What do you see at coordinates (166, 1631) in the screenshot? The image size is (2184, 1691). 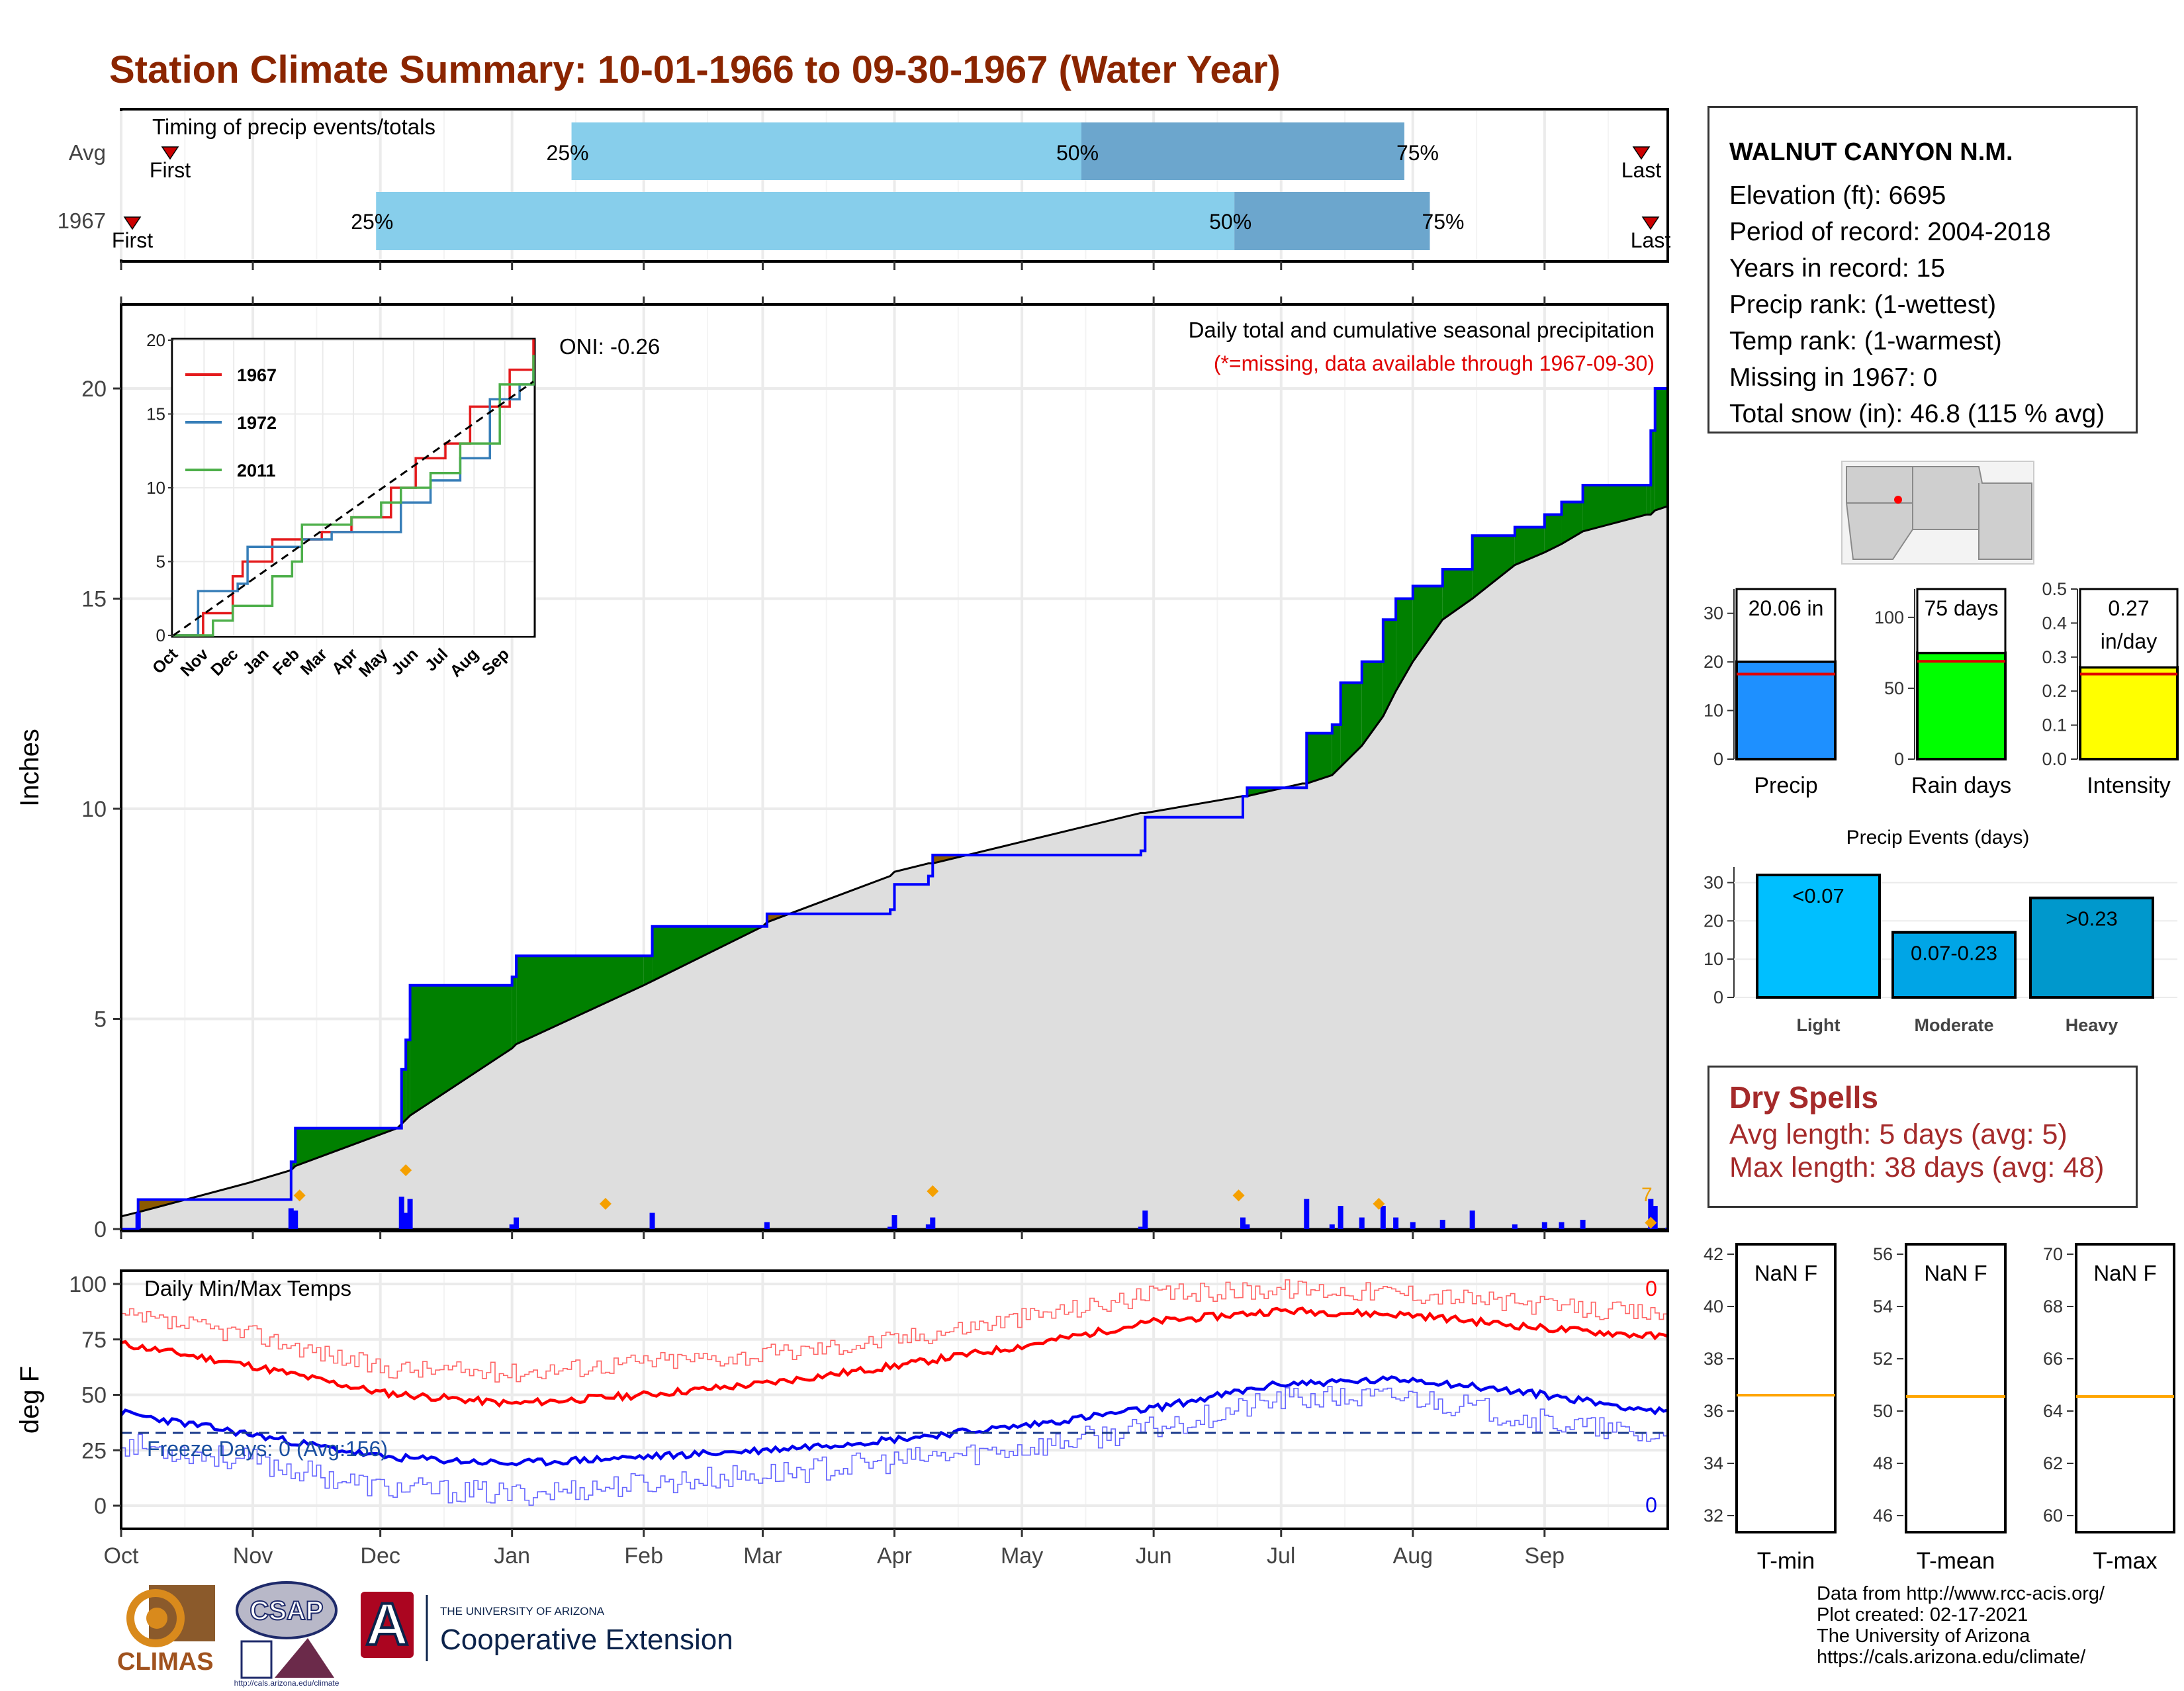 I see `climas-logo: CLIMAS` at bounding box center [166, 1631].